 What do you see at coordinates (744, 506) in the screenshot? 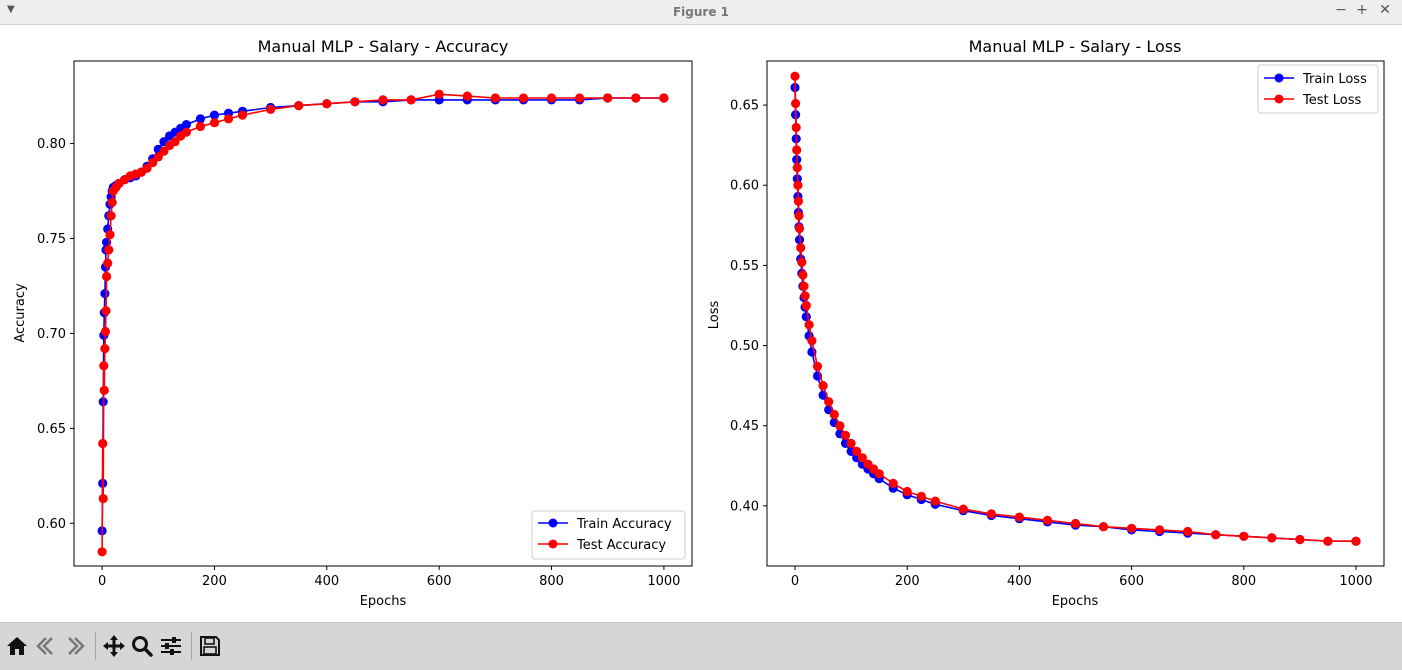
I see `y-tick-label: 0.40` at bounding box center [744, 506].